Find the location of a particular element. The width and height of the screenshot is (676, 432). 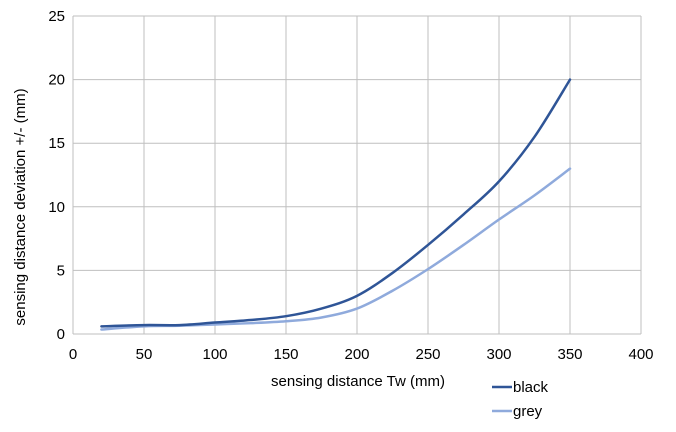

x-tick-label: 400 is located at coordinates (640, 354).